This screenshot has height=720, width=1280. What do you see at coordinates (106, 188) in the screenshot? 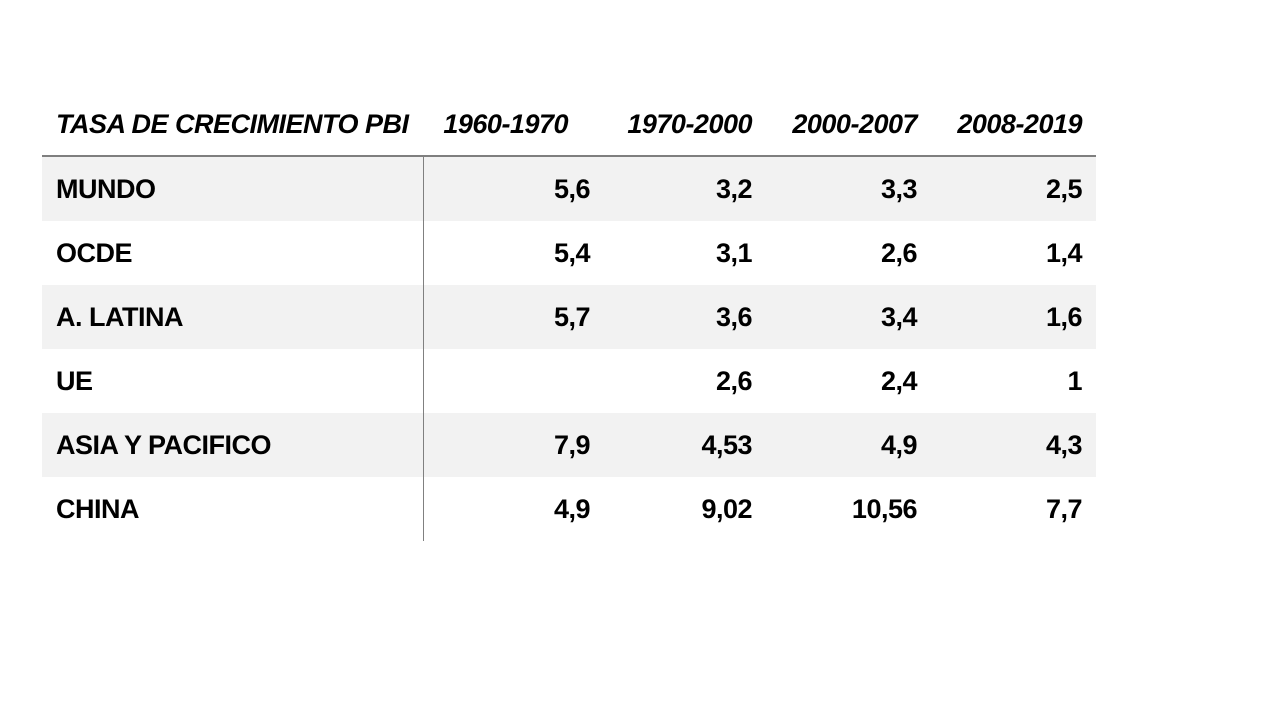
I see `row-label: MUNDO` at bounding box center [106, 188].